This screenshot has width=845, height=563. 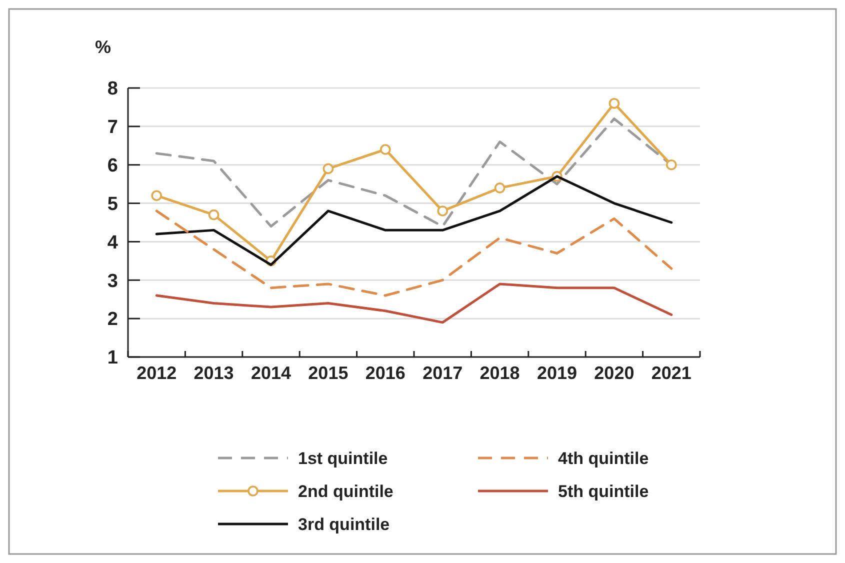 I want to click on x-tick-label: 2015, so click(x=328, y=373).